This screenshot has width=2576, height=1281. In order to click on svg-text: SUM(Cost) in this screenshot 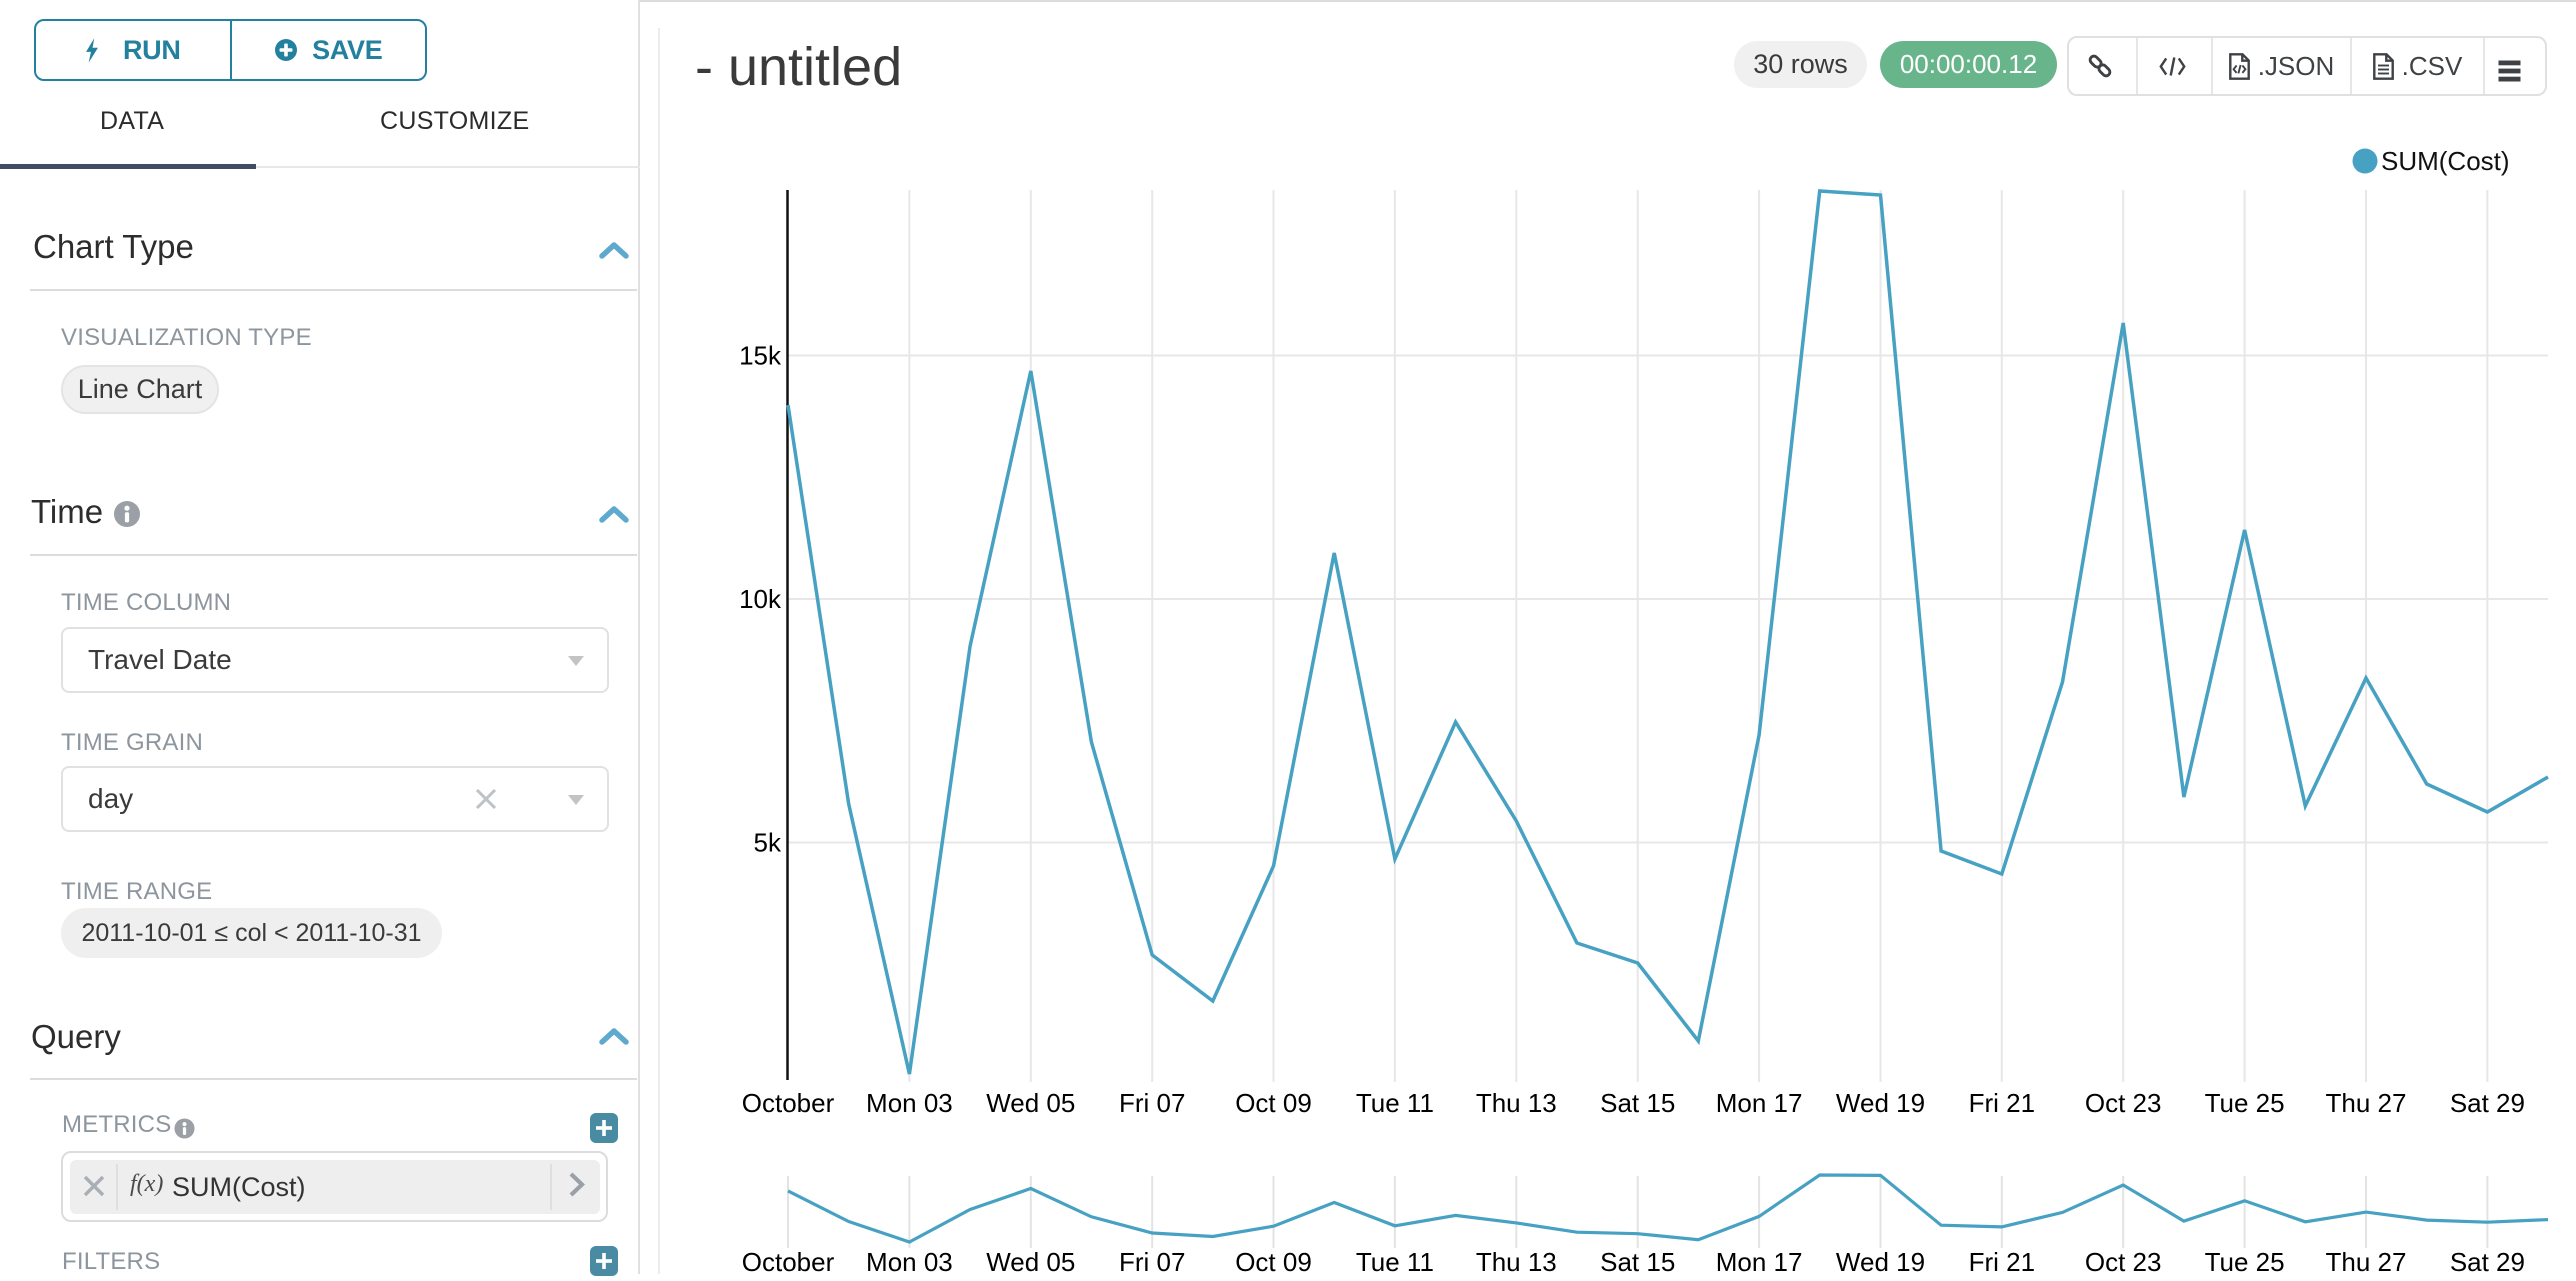, I will do `click(2445, 161)`.